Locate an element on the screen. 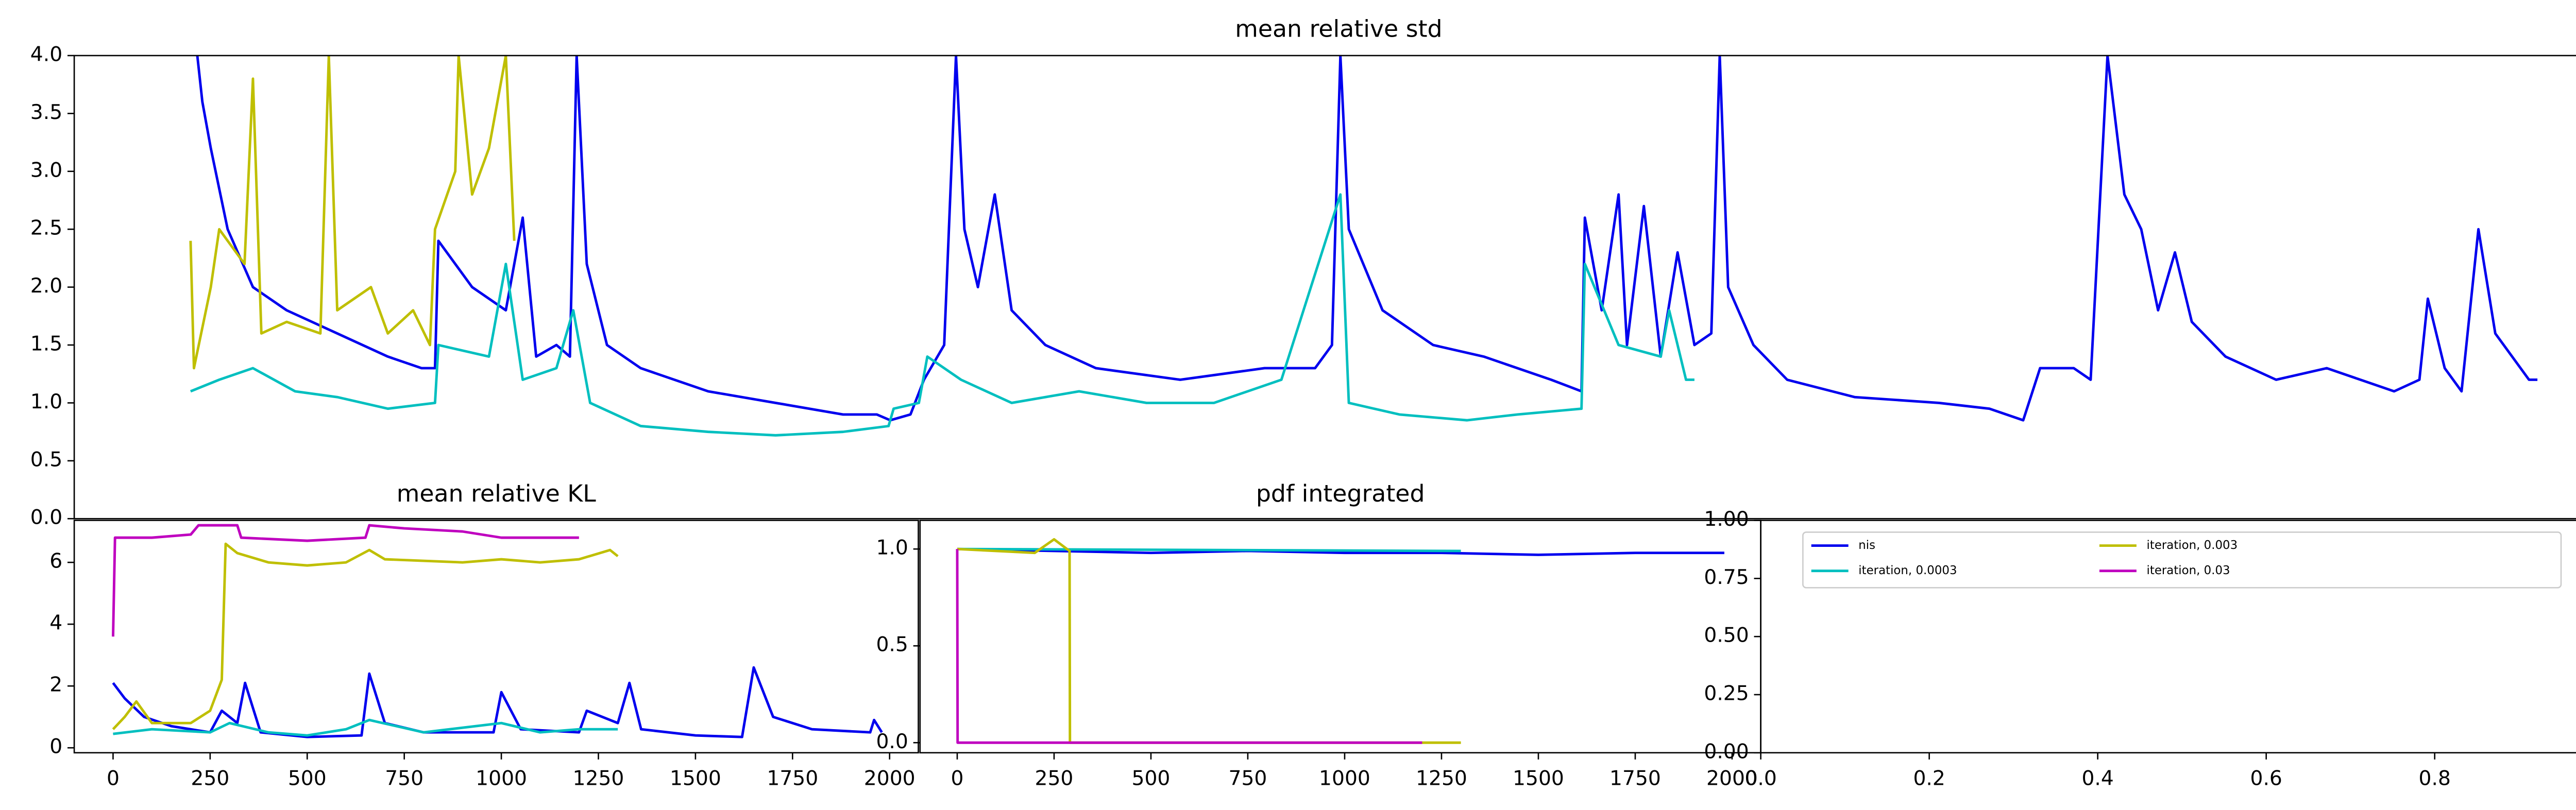 Image resolution: width=2576 pixels, height=810 pixels. chart-title: mean relative KL is located at coordinates (497, 494).